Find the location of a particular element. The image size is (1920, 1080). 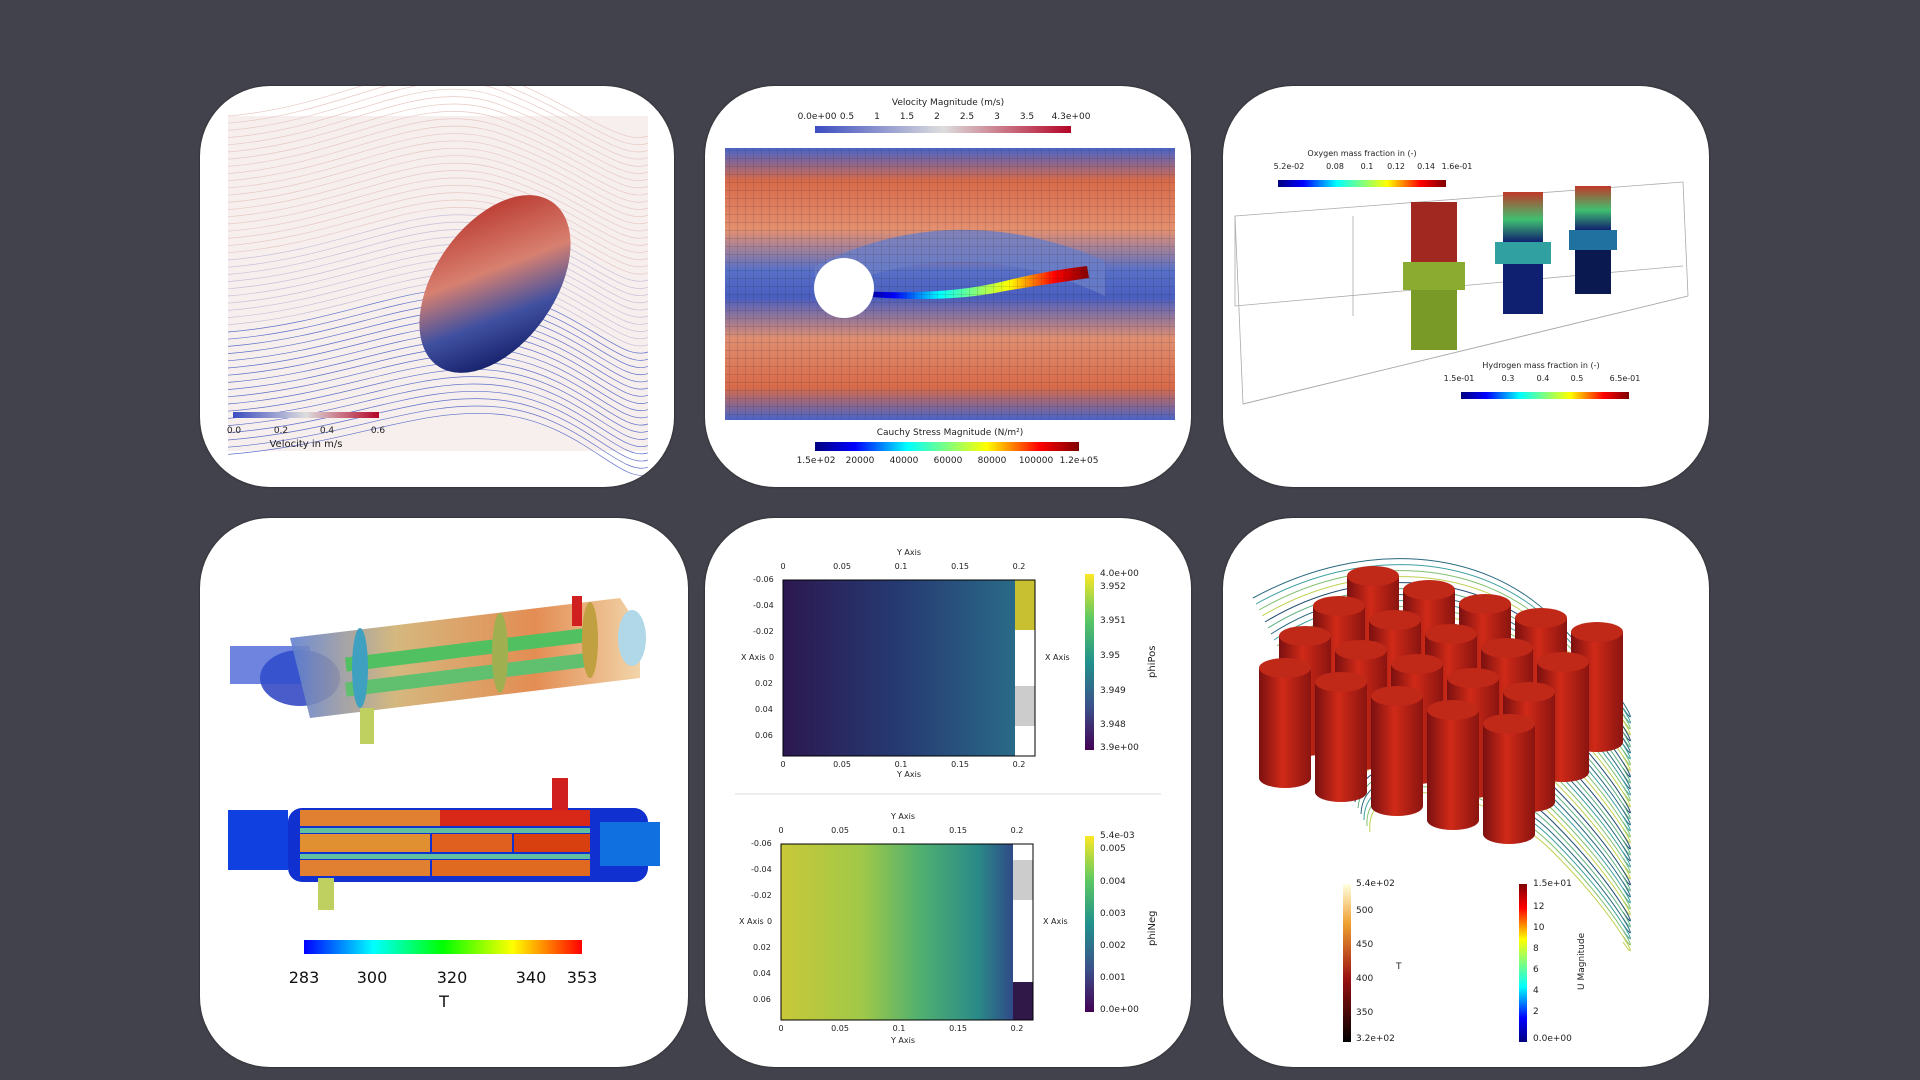

temperature-colorbar is located at coordinates (1347, 963).